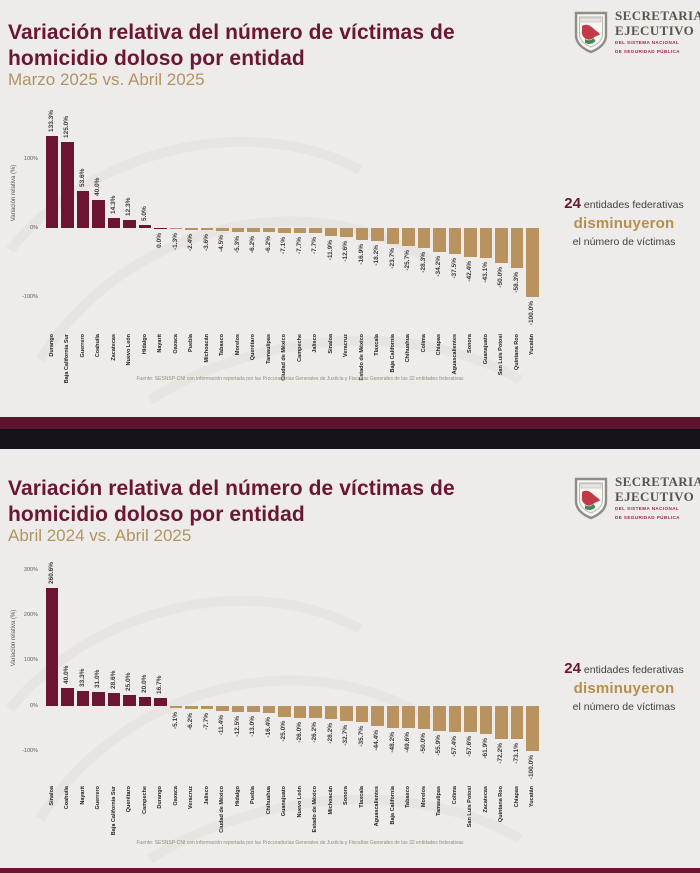  Describe the element at coordinates (67, 126) in the screenshot. I see `bar-value-label: 125.0%` at that location.